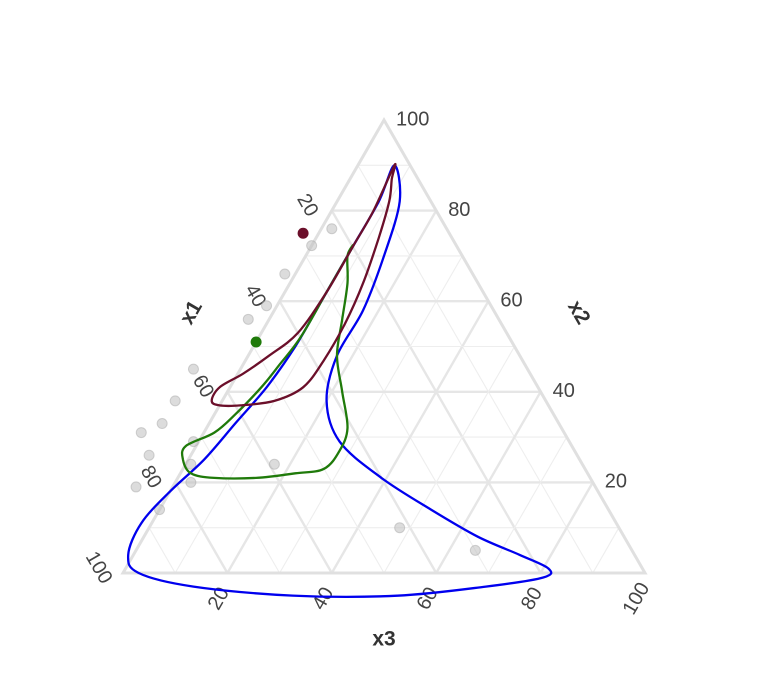 This screenshot has width=768, height=691. I want to click on x3-tick-40: 40, so click(323, 599).